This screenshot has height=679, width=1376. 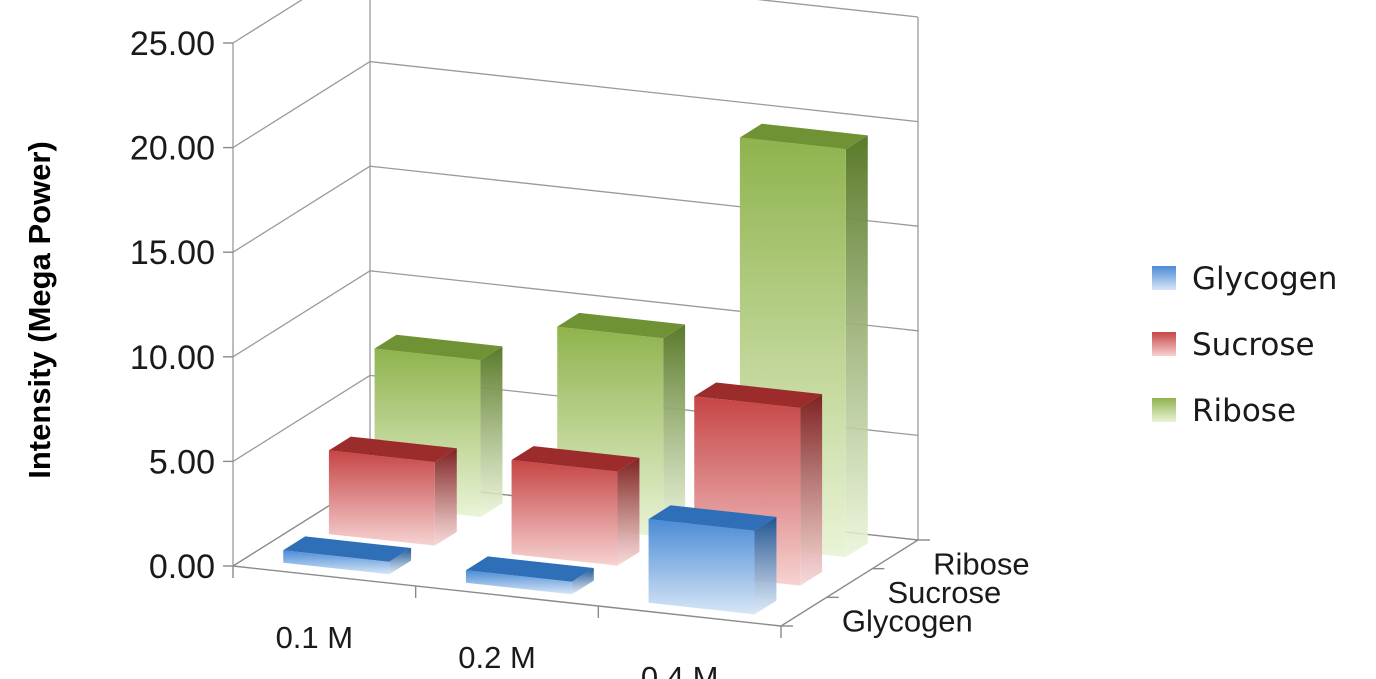 I want to click on y-tick-label: 0.00, so click(x=182, y=567).